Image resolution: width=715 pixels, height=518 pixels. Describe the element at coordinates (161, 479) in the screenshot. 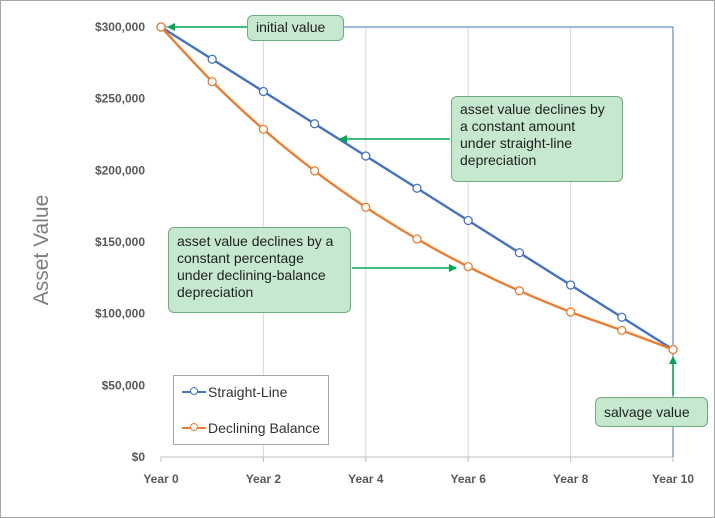

I see `x-tick-label: Year 0` at that location.